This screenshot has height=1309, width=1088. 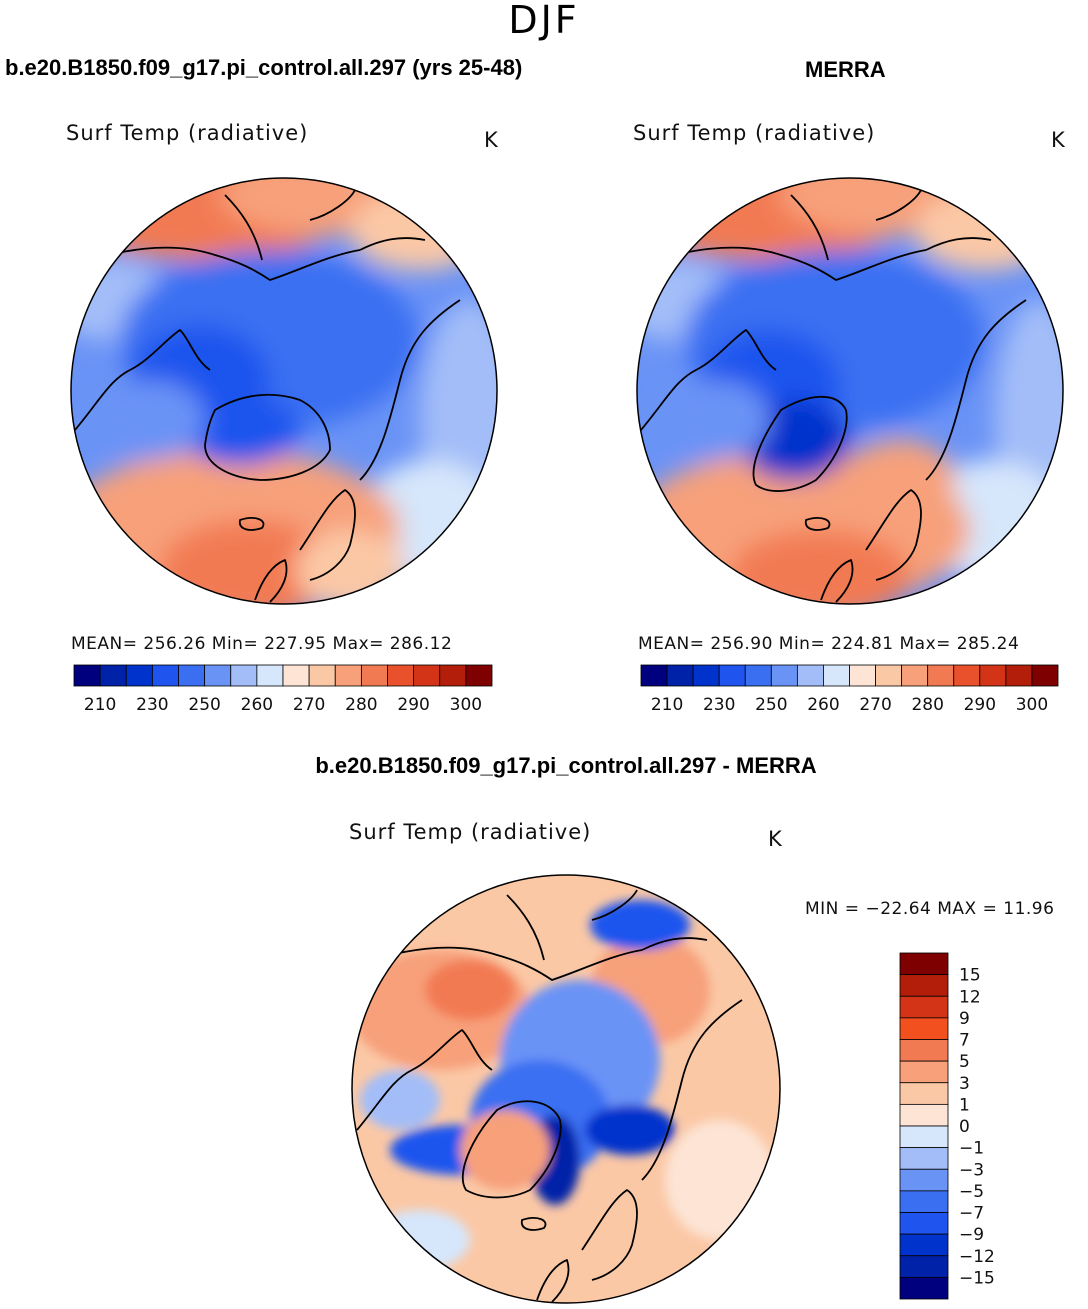 What do you see at coordinates (284, 391) in the screenshot?
I see `left-map` at bounding box center [284, 391].